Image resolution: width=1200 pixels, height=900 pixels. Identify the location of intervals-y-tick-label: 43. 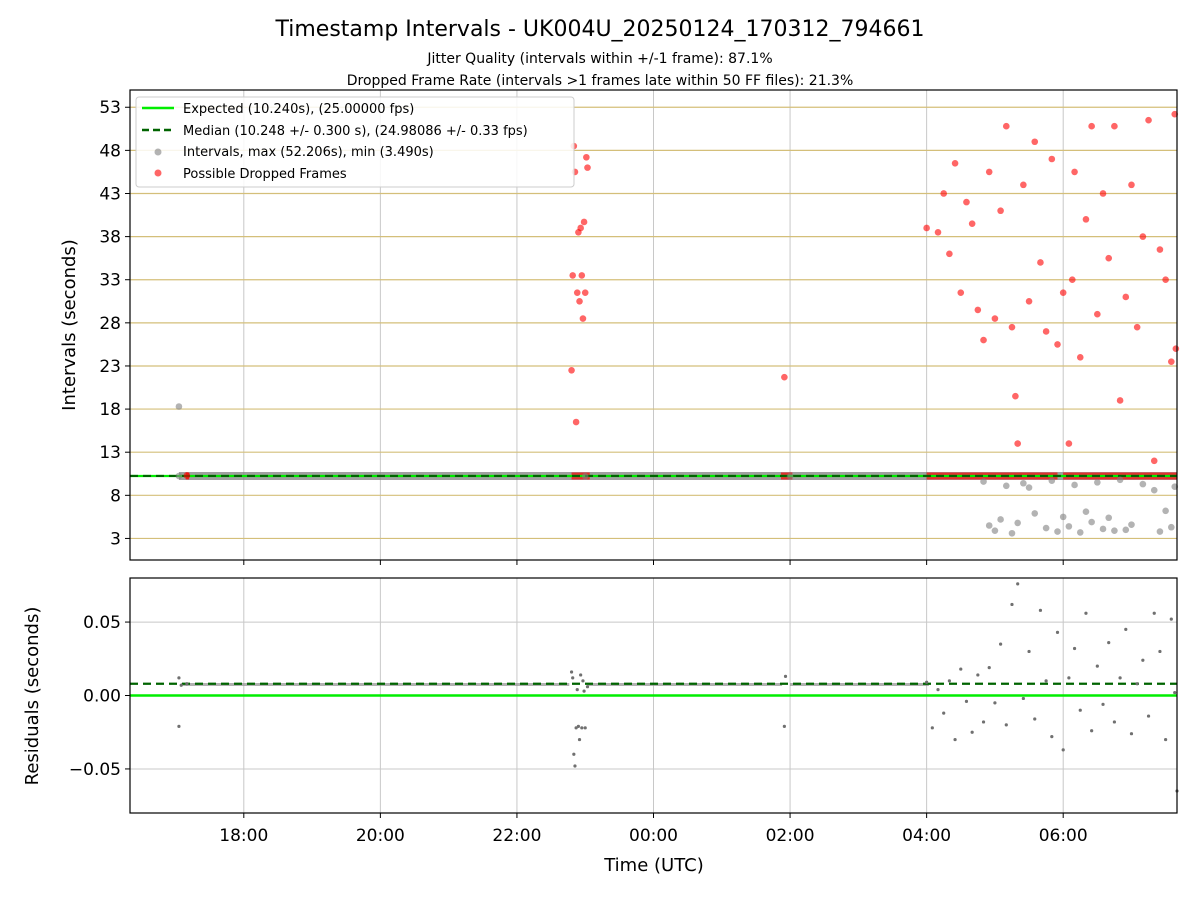
(110, 194).